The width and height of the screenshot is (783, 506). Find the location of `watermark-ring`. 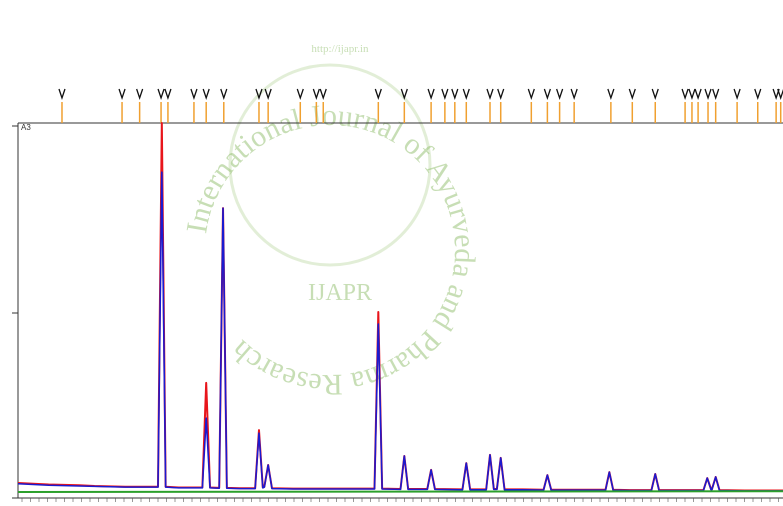

watermark-ring is located at coordinates (330, 165).